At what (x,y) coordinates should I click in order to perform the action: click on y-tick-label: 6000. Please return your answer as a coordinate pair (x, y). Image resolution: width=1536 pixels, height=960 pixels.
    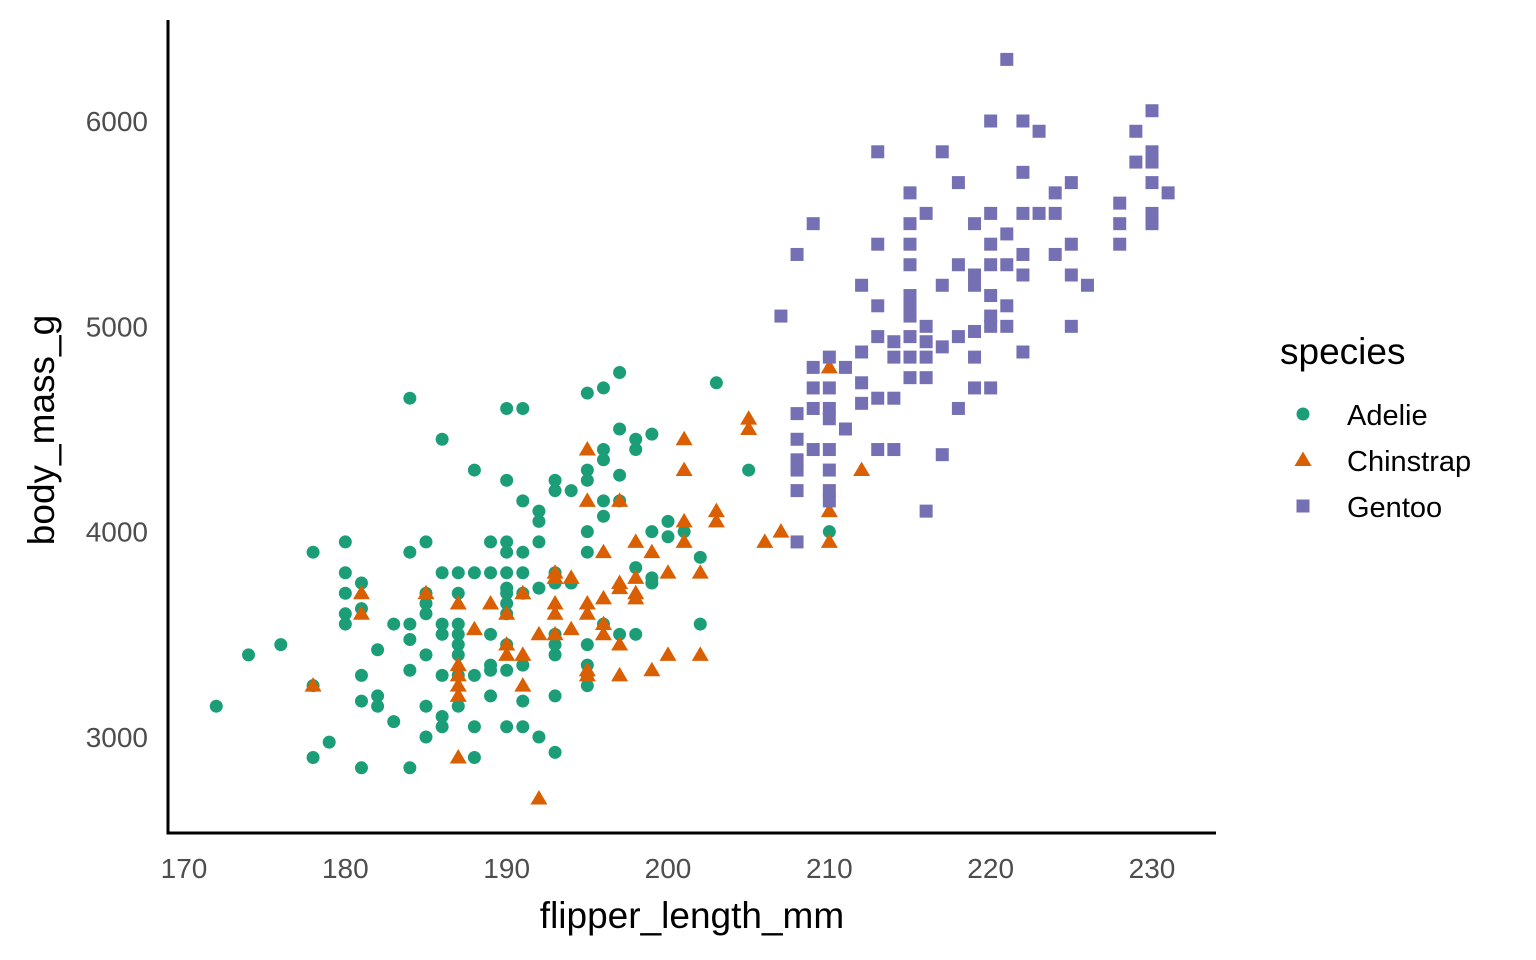
    Looking at the image, I should click on (117, 121).